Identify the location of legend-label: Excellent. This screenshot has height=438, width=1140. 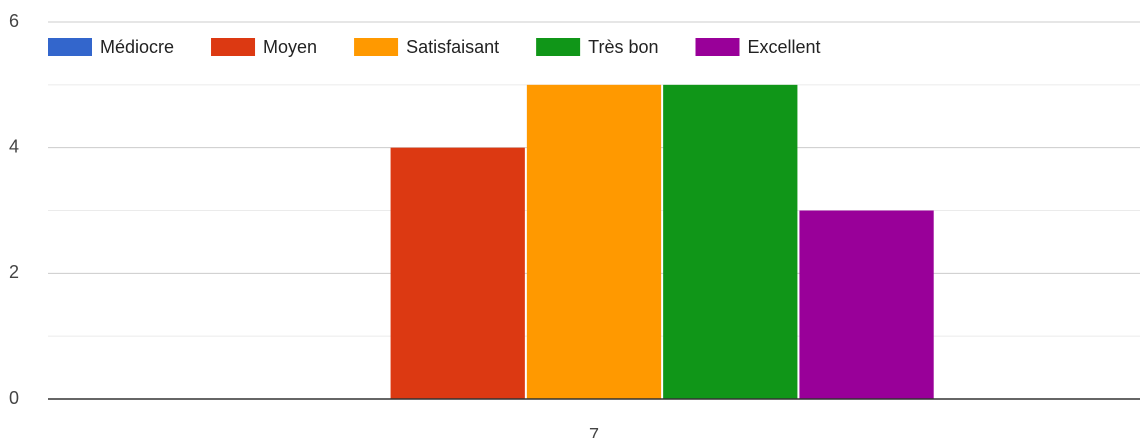
(784, 47).